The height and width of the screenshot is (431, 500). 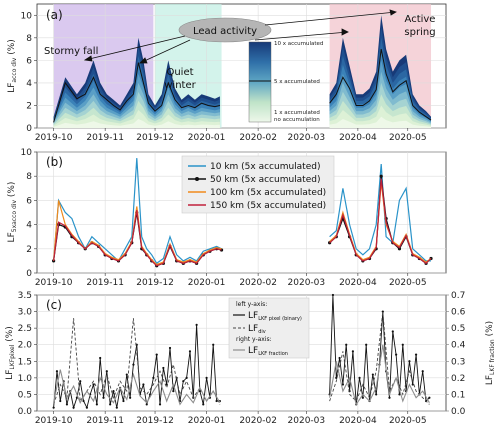 What do you see at coordinates (136, 123) in the screenshot?
I see `accumulation-band` at bounding box center [136, 123].